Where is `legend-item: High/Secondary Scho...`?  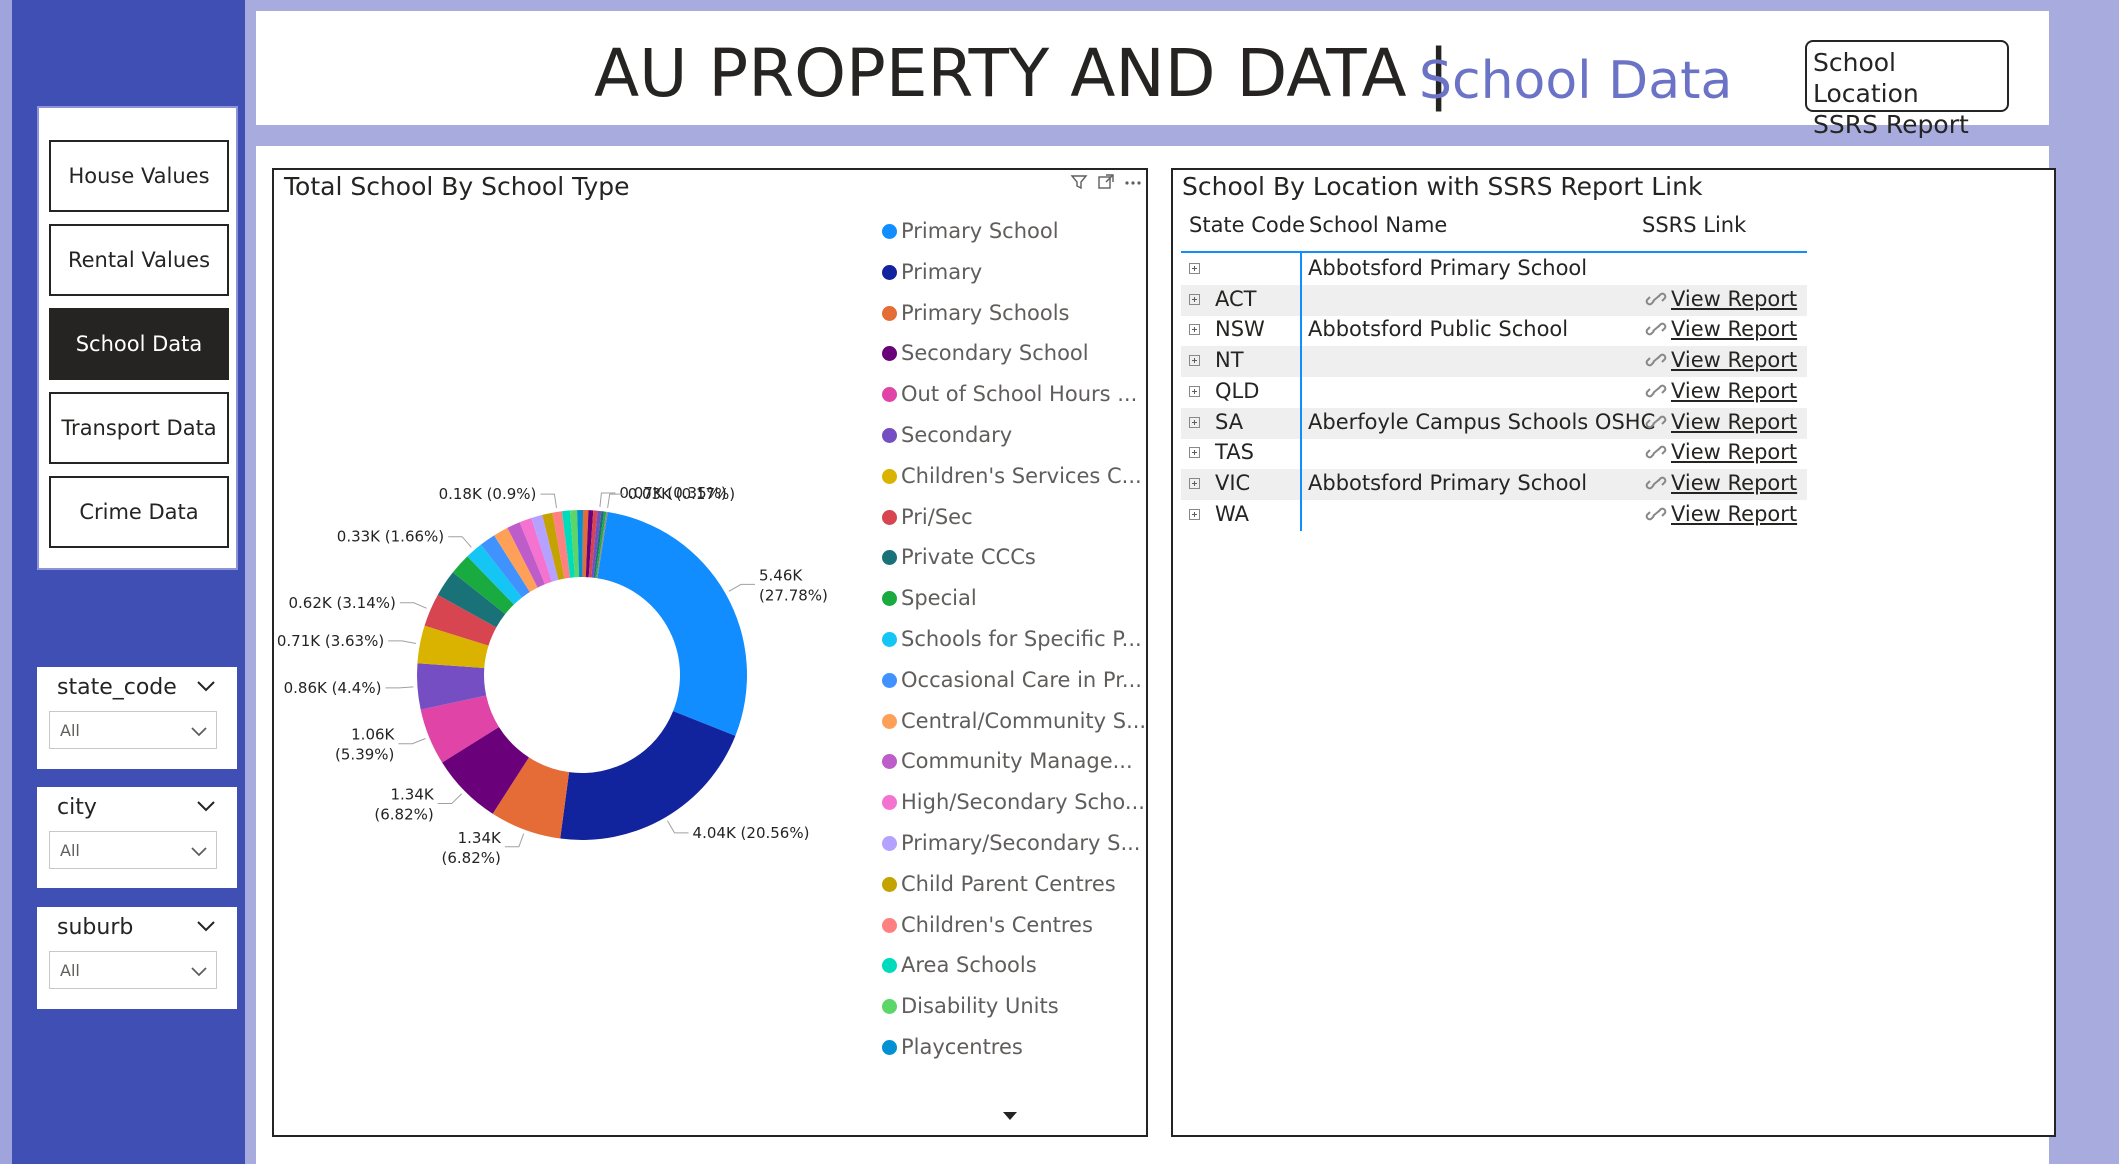 legend-item: High/Secondary Scho... is located at coordinates (1013, 802).